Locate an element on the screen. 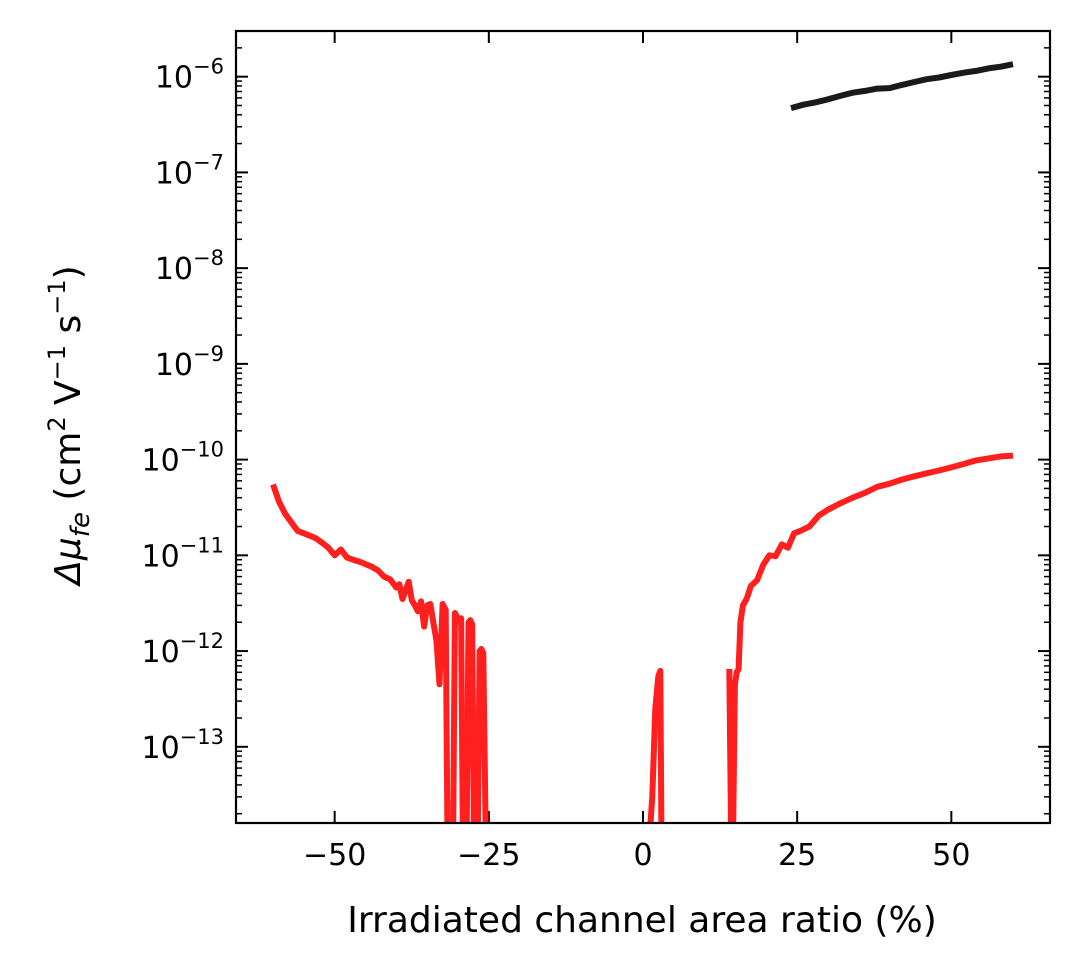  y-tick-labels: 10⁻¹³ 10⁻¹² 10⁻¹¹ 10⁻¹⁰ 10⁻⁹ 10⁻⁸ 10⁻⁷ 10⁻⁶ is located at coordinates (182, 410).